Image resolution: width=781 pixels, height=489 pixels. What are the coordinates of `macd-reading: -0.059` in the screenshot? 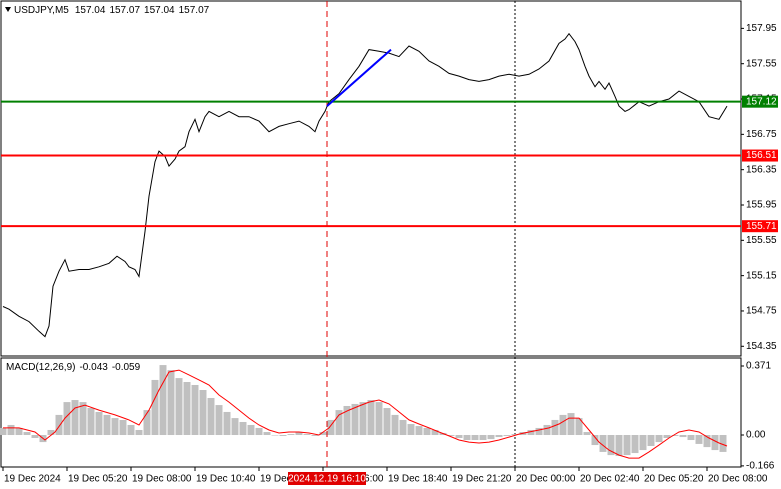 It's located at (126, 367).